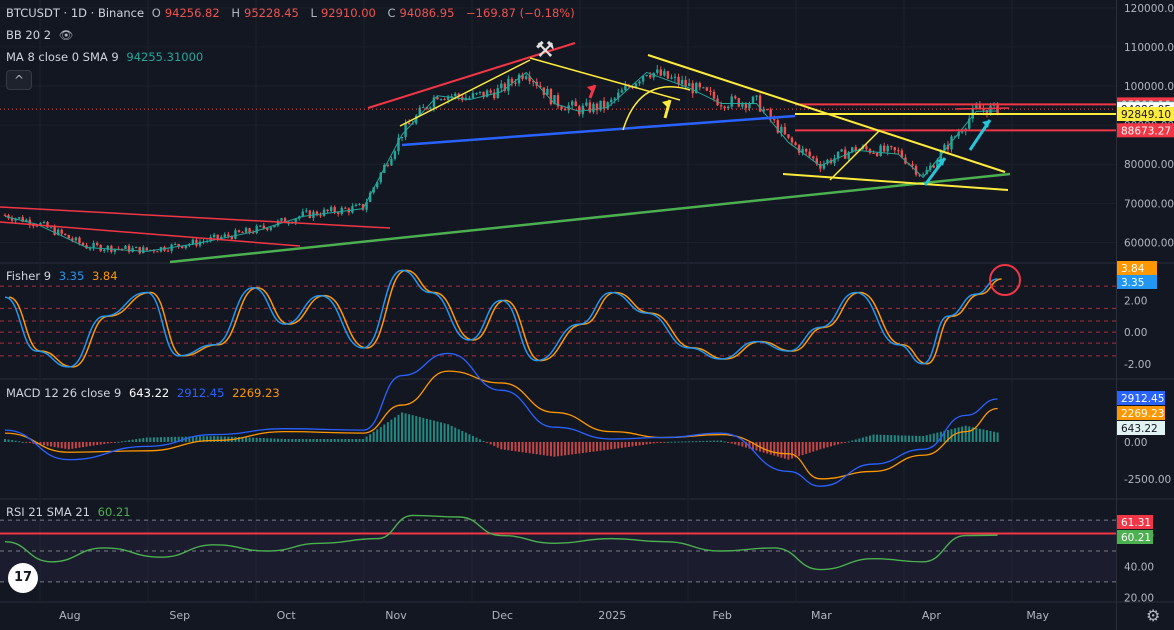 The height and width of the screenshot is (630, 1174). What do you see at coordinates (313, 13) in the screenshot?
I see `low-label: L` at bounding box center [313, 13].